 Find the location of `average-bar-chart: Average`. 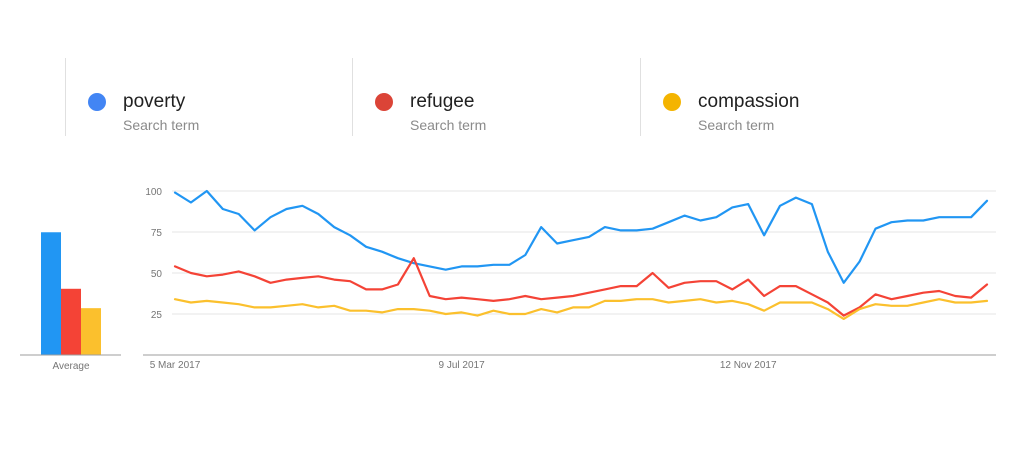

average-bar-chart: Average is located at coordinates (70, 302).